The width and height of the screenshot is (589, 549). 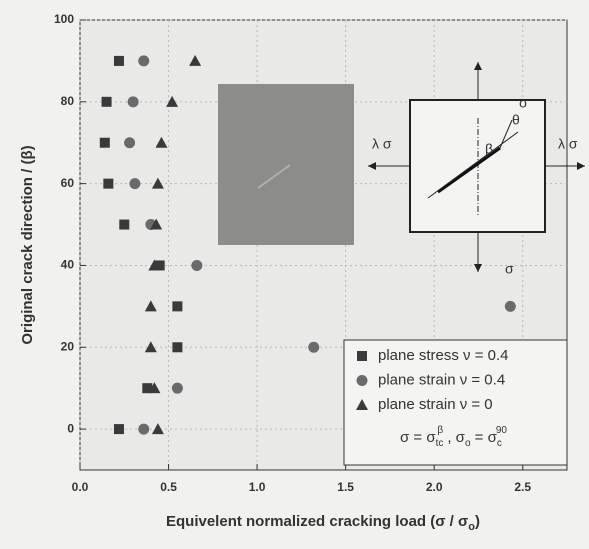 What do you see at coordinates (434, 487) in the screenshot?
I see `x-tick-label: 2.0` at bounding box center [434, 487].